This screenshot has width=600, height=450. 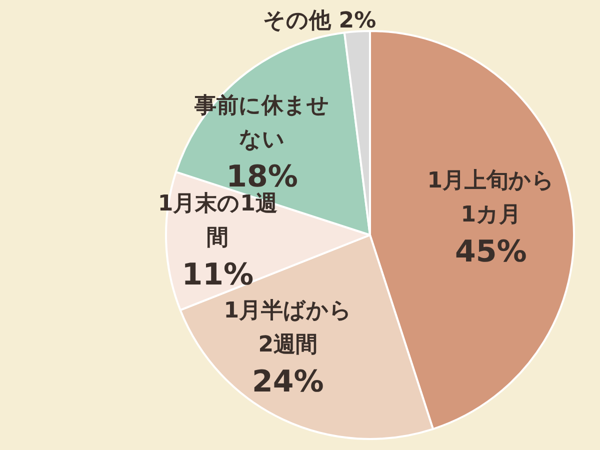 I want to click on slice-label: 1月上旬から1カ月, so click(x=491, y=198).